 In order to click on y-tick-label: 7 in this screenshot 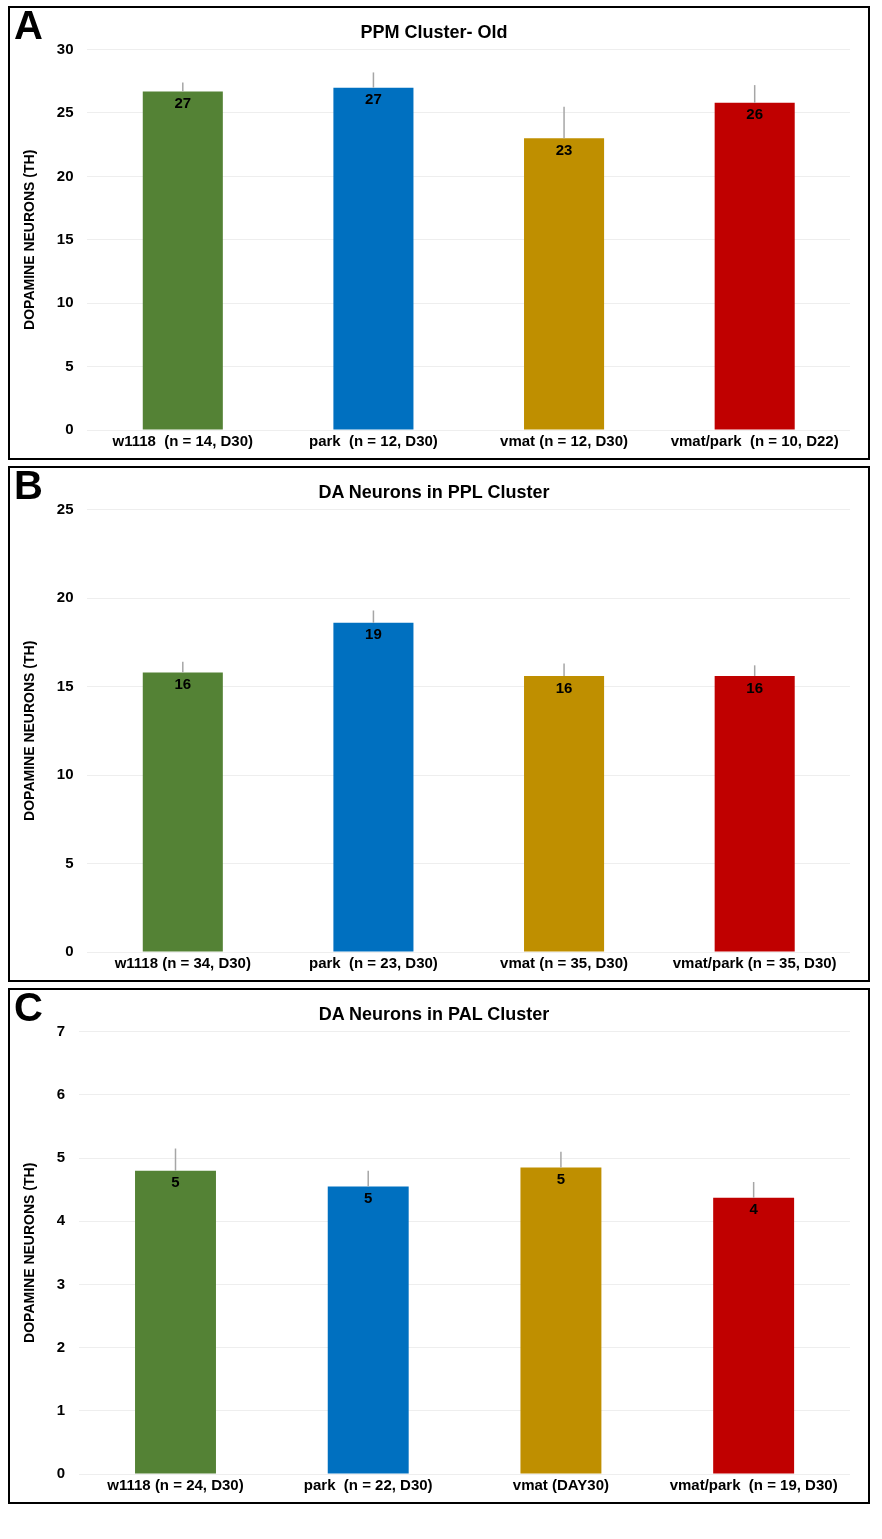, I will do `click(61, 1030)`.